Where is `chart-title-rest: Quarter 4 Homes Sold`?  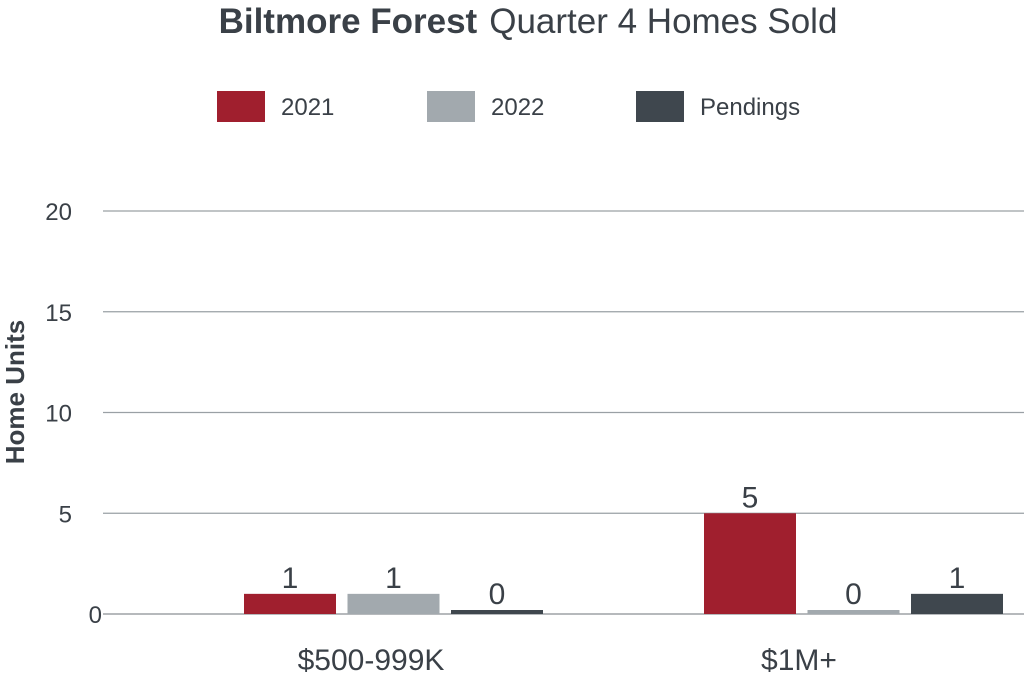
chart-title-rest: Quarter 4 Homes Sold is located at coordinates (663, 21).